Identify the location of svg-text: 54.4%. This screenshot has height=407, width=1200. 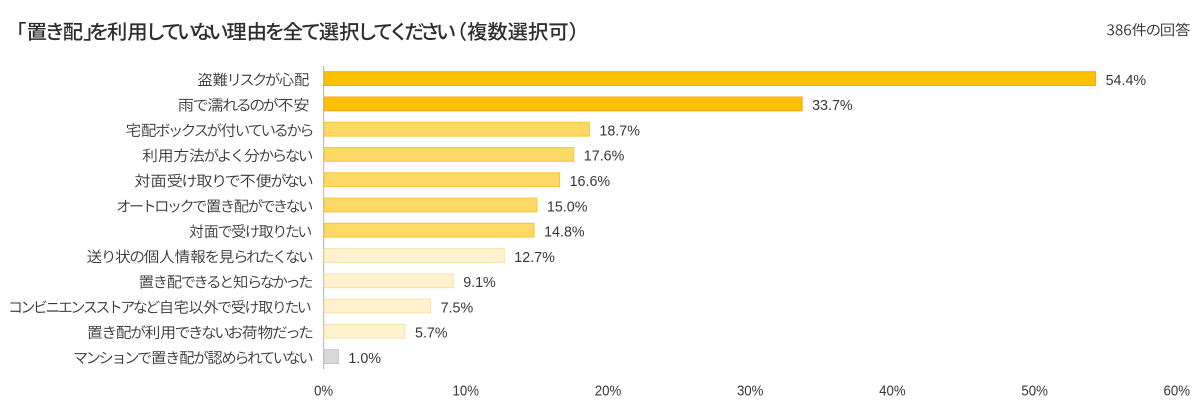
(1126, 81).